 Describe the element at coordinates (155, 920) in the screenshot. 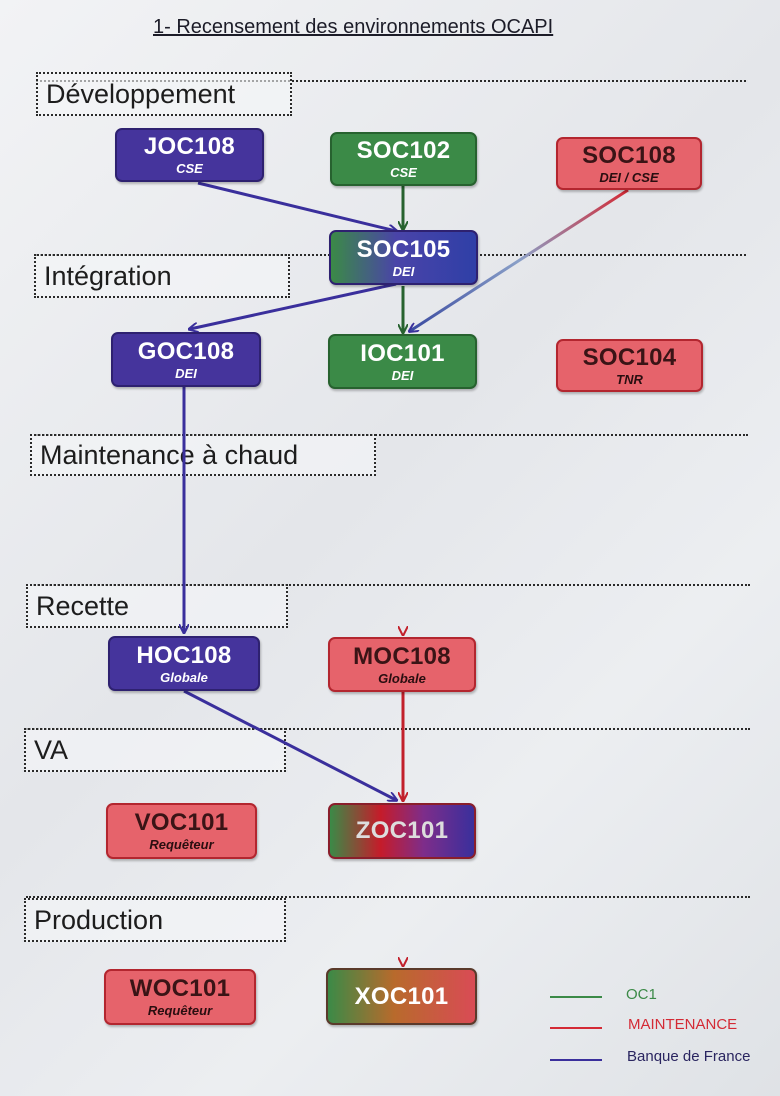

I see `stage-production: Production` at that location.